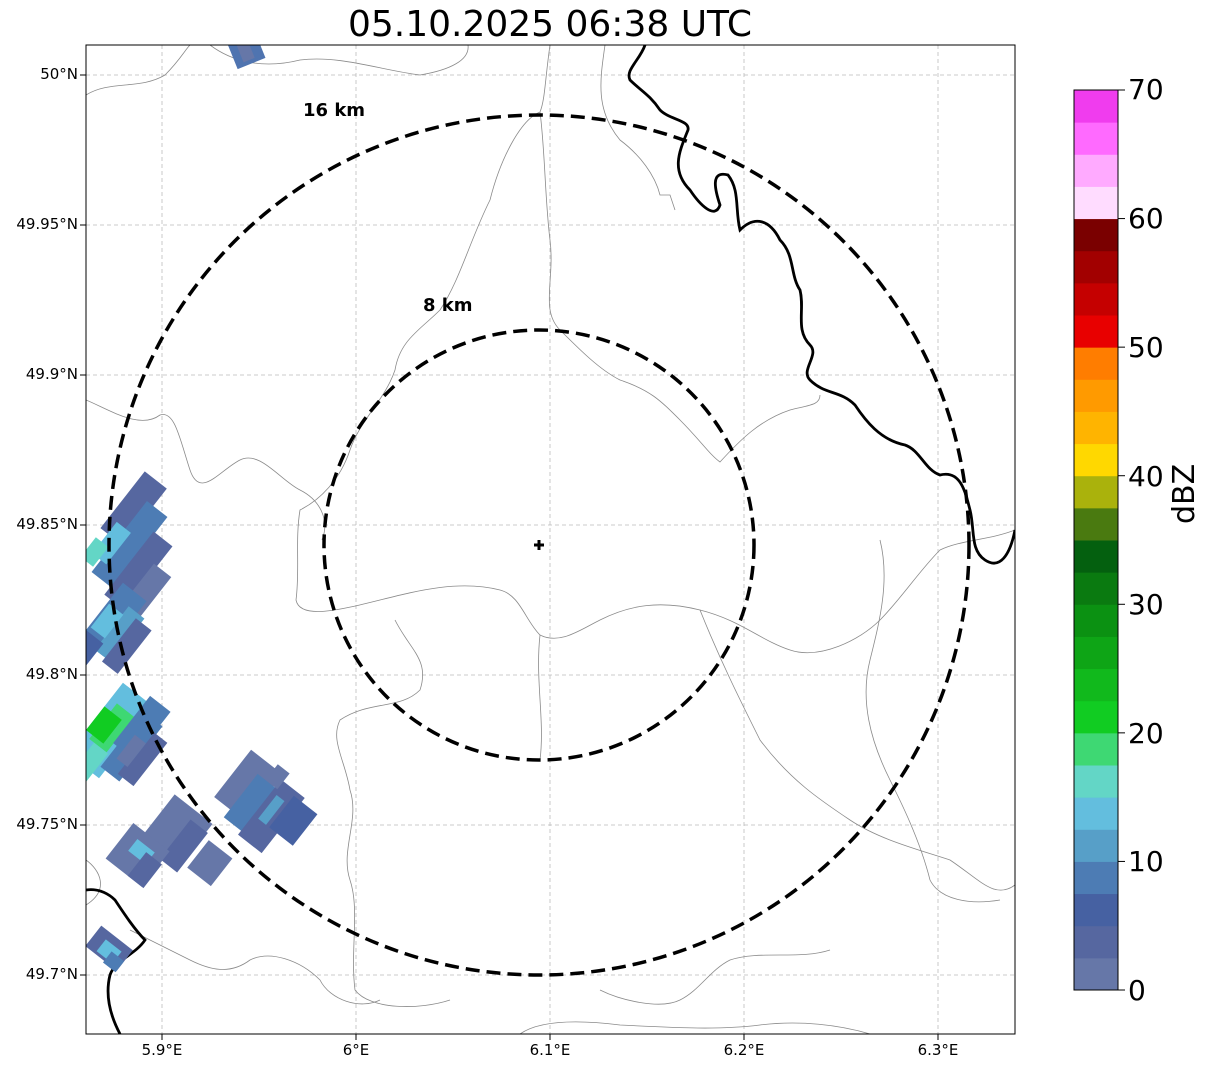  Describe the element at coordinates (448, 305) in the screenshot. I see `range-ring-label-8km: 8 km` at that location.